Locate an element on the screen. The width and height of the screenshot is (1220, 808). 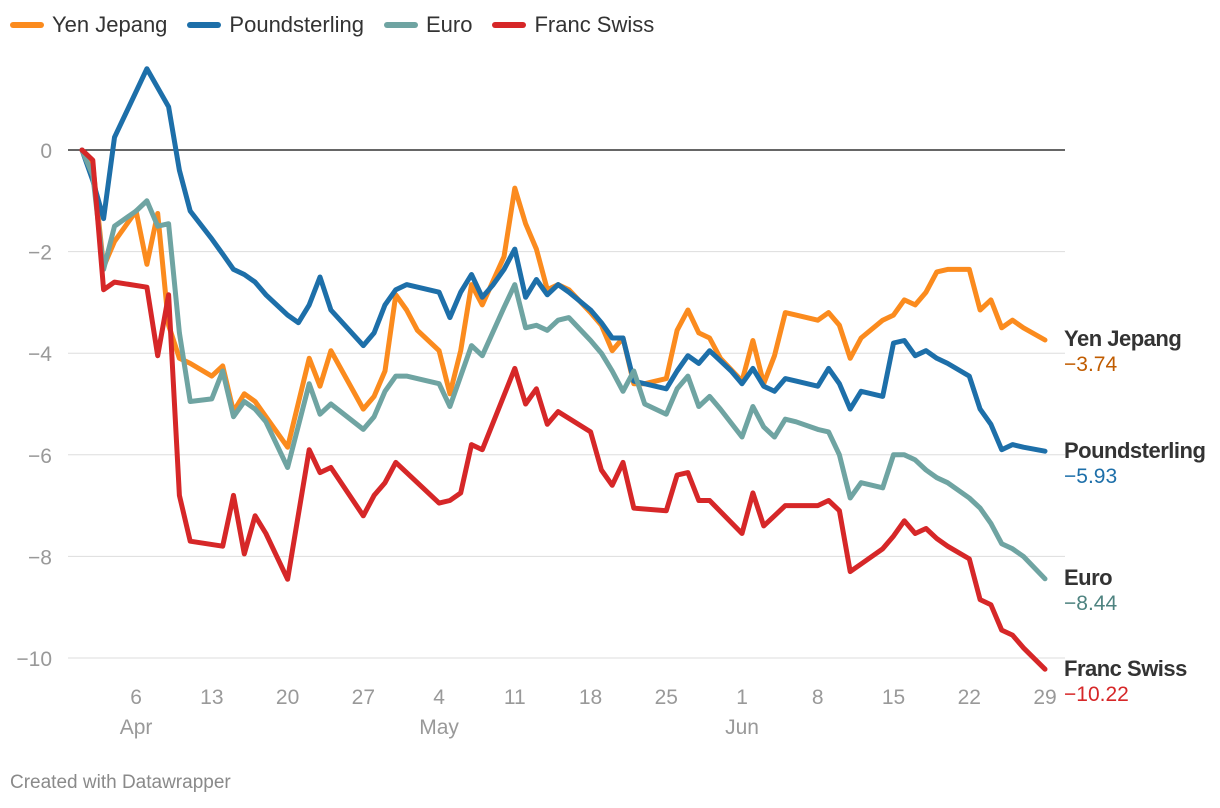
end-label-value: −5.93 is located at coordinates (1090, 476).